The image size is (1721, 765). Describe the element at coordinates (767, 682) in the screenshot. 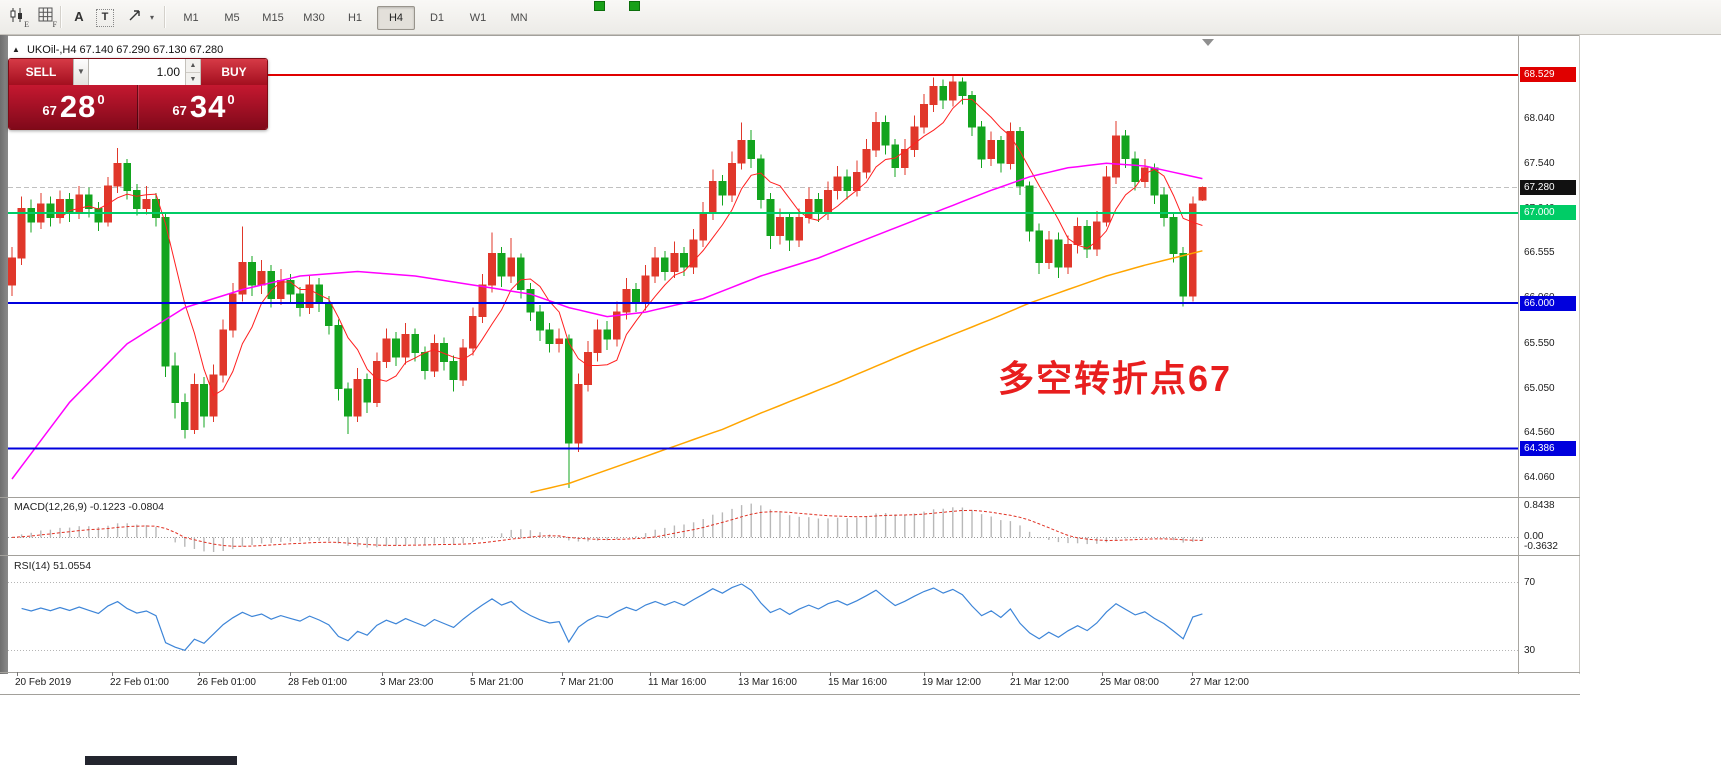

I see `time-axis-label: 13 Mar 16:00` at that location.